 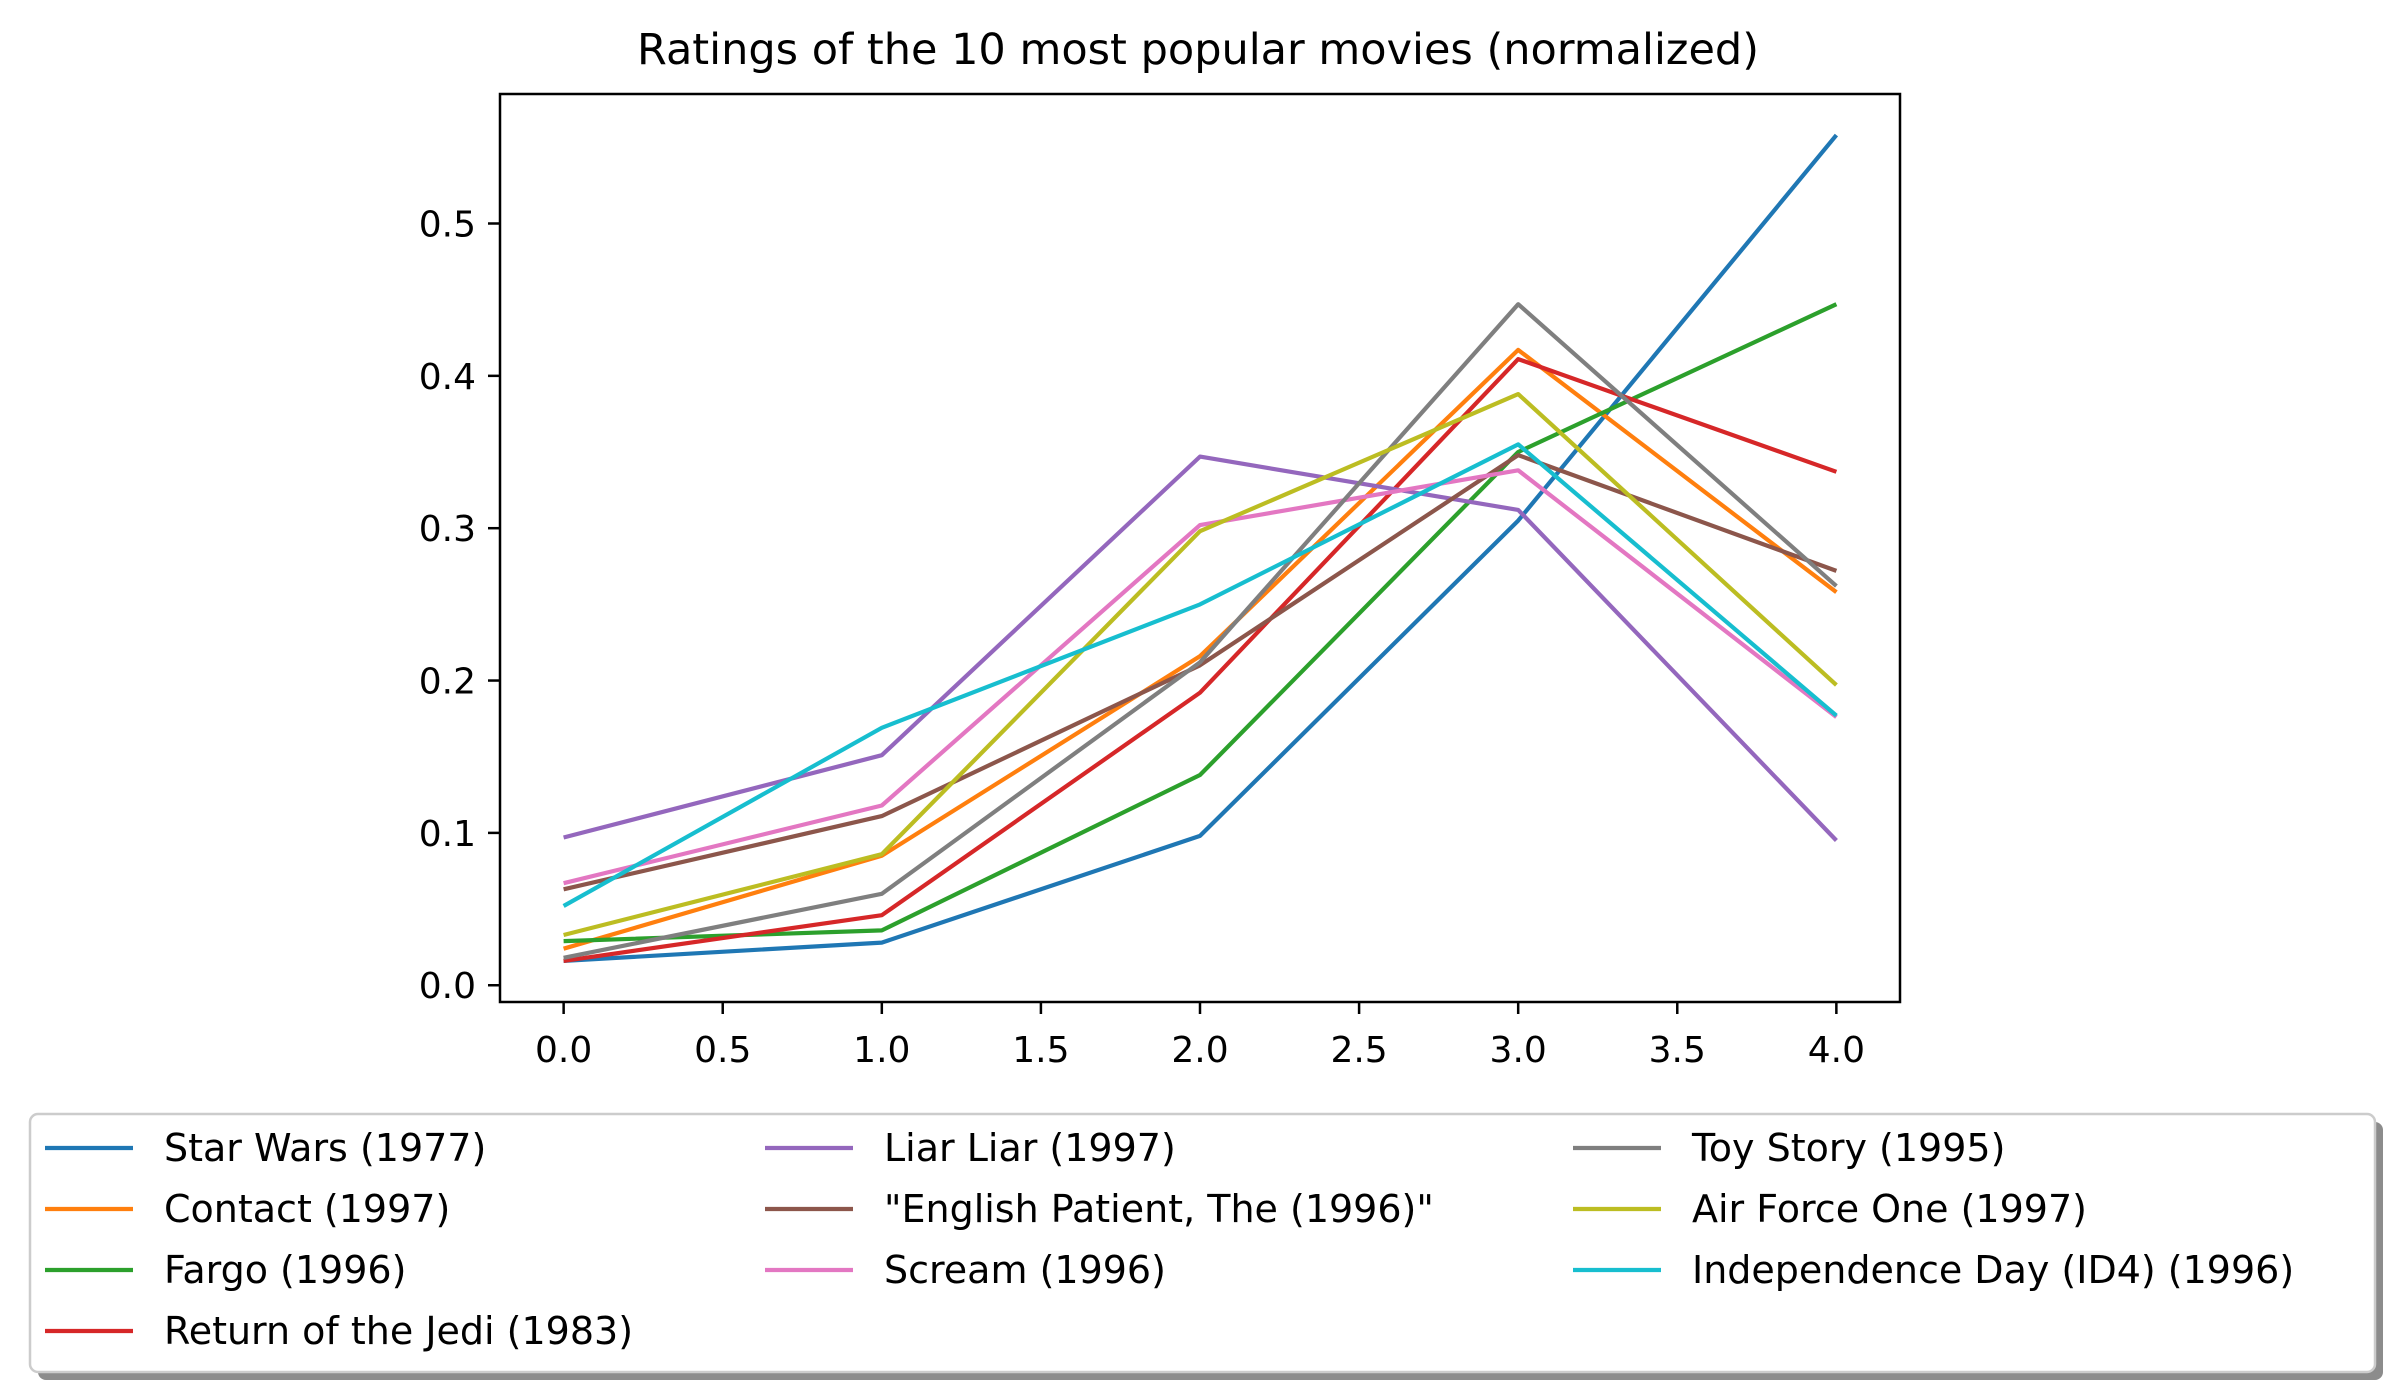 I want to click on x-tick-label: 3.5, so click(x=1677, y=1050).